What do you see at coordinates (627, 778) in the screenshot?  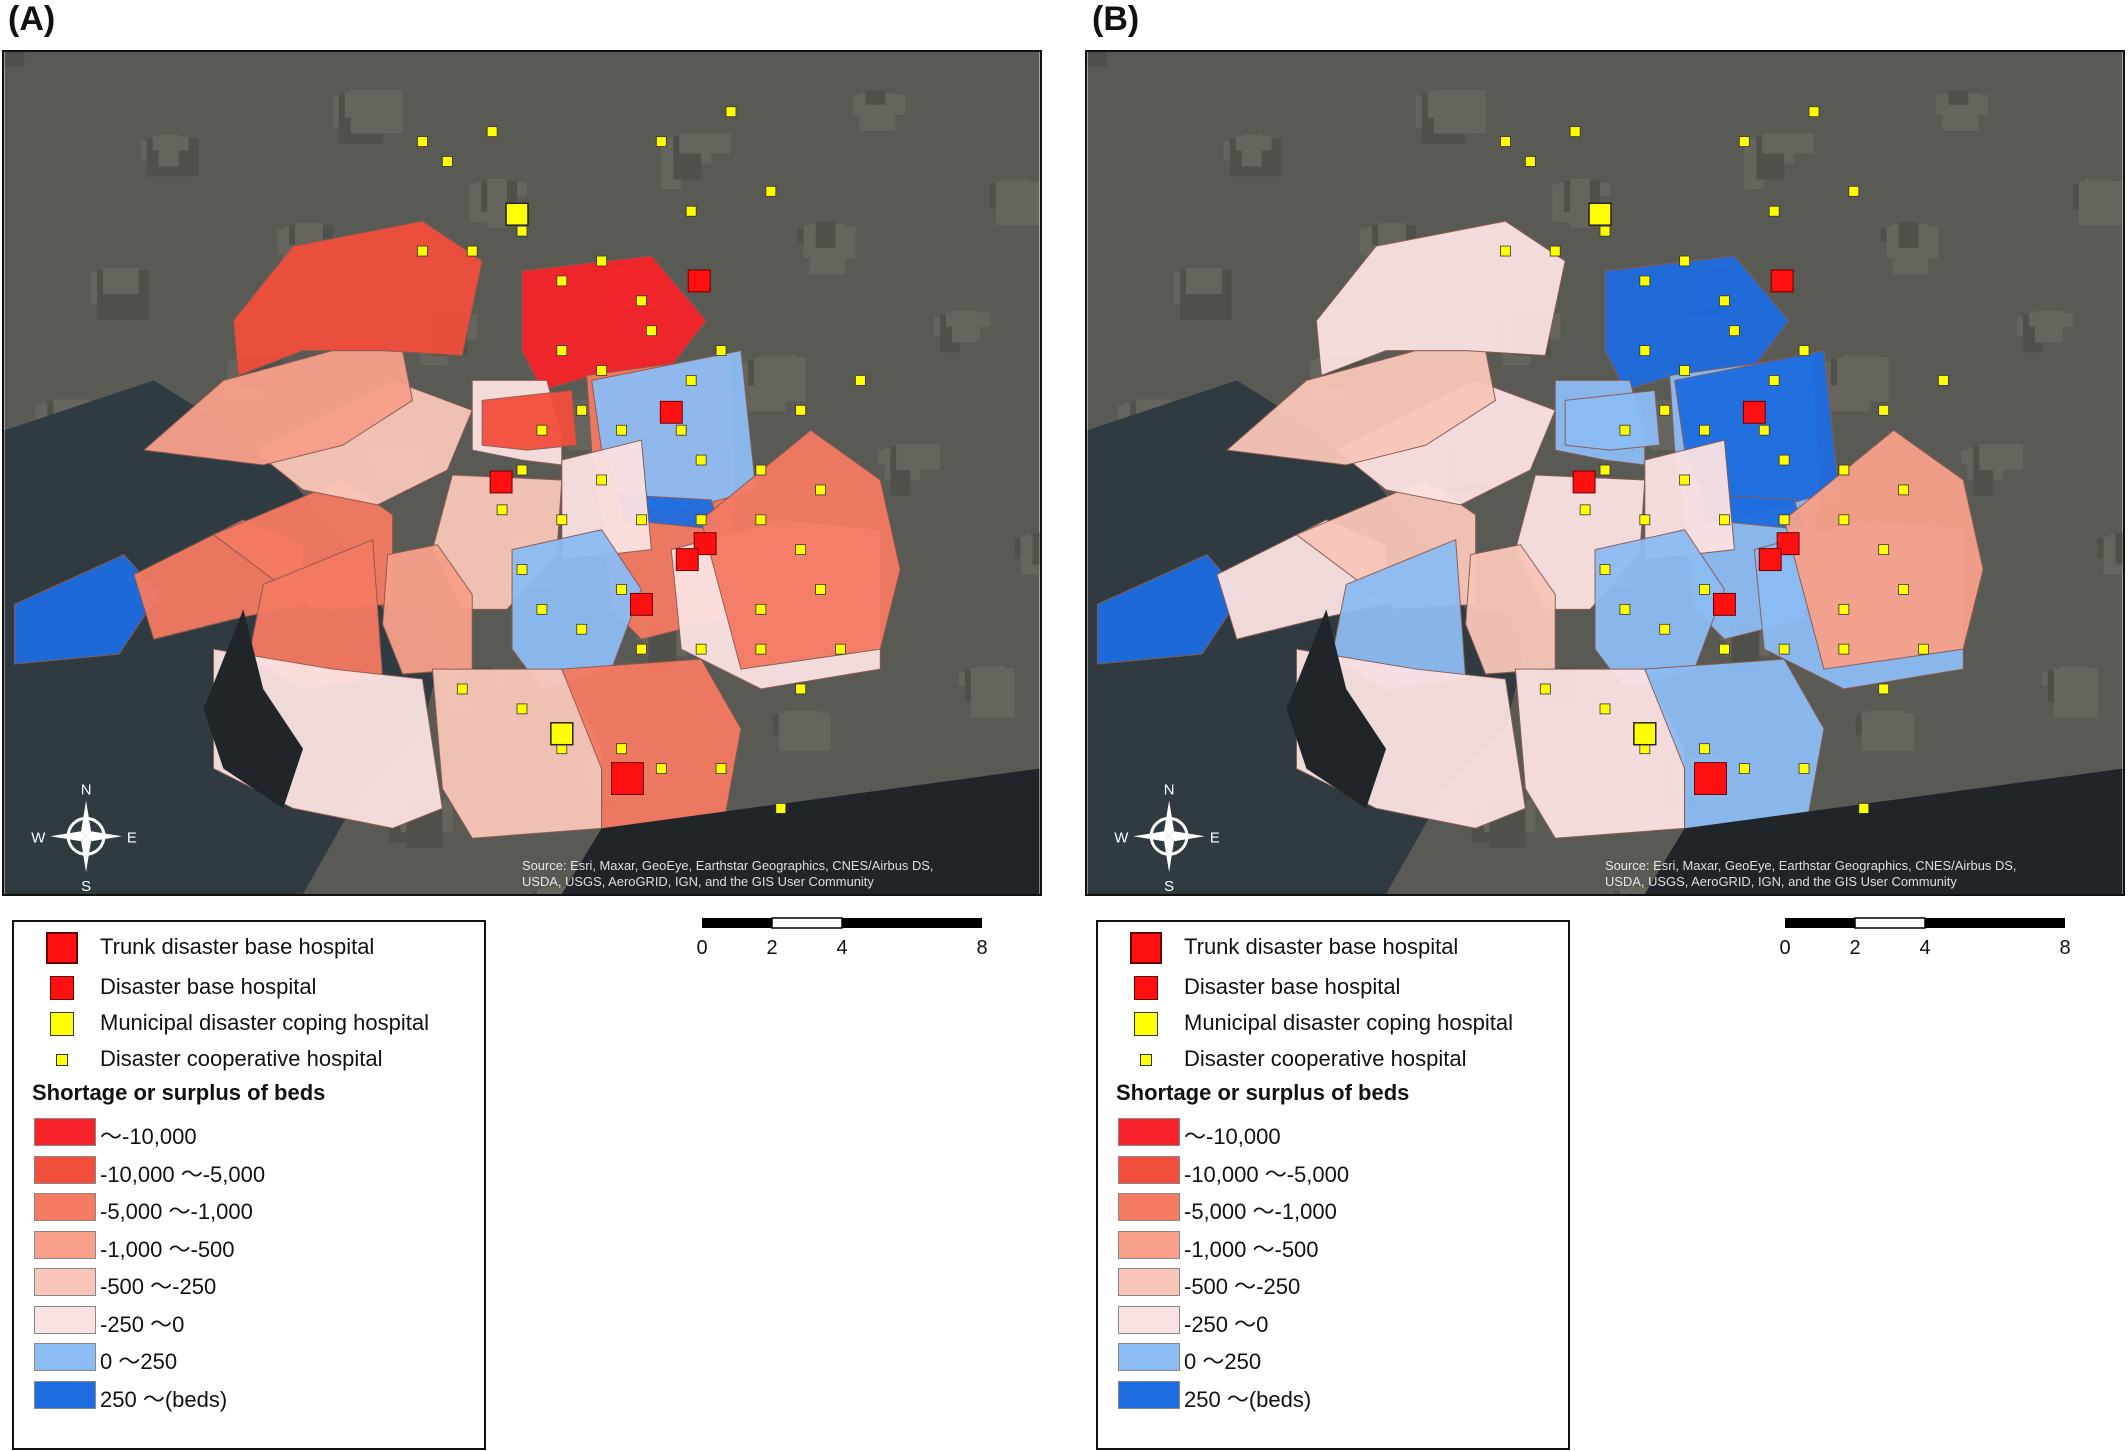 I see `trunk-hospital-marker` at bounding box center [627, 778].